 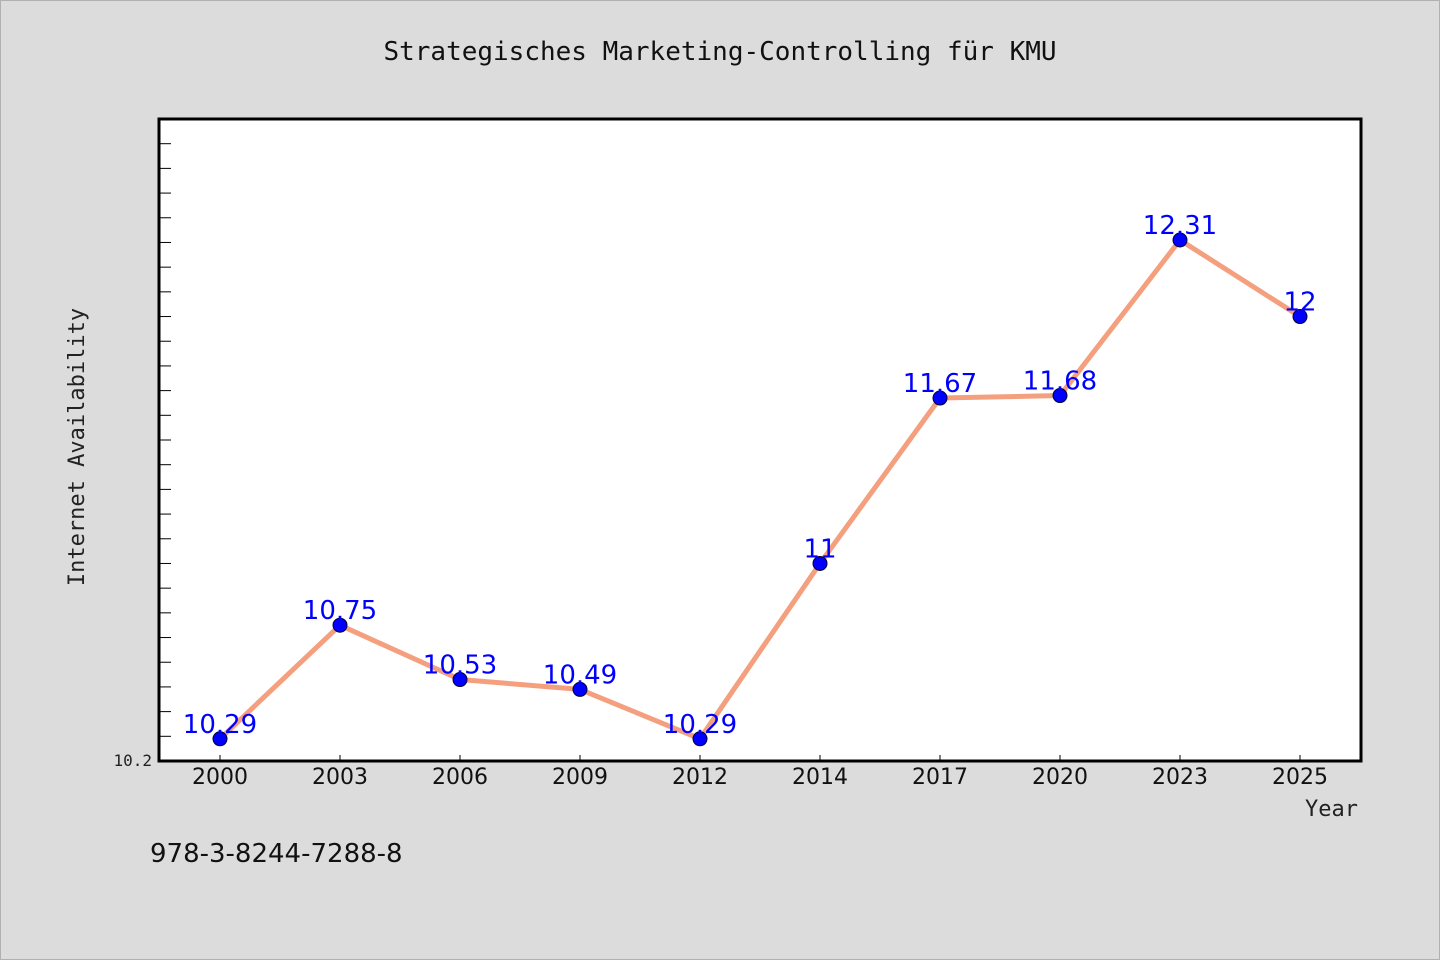 What do you see at coordinates (820, 777) in the screenshot?
I see `x-tick-label: 2014` at bounding box center [820, 777].